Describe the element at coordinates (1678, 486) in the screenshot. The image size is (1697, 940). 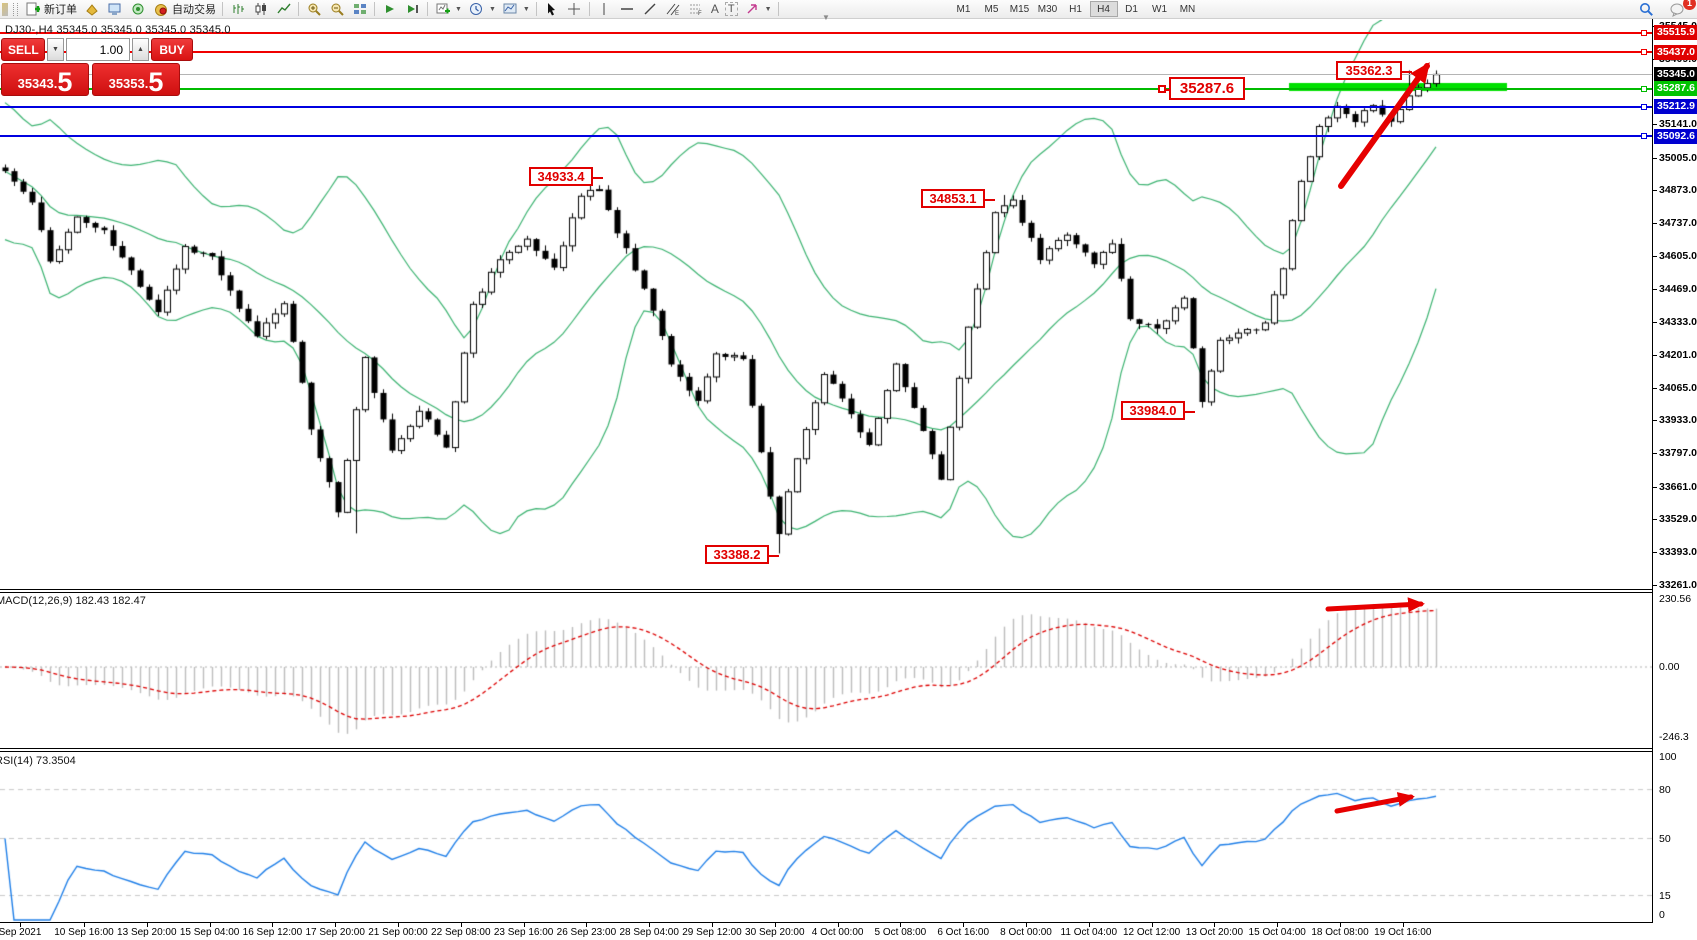
I see `price-tick-label: 33661.0` at that location.